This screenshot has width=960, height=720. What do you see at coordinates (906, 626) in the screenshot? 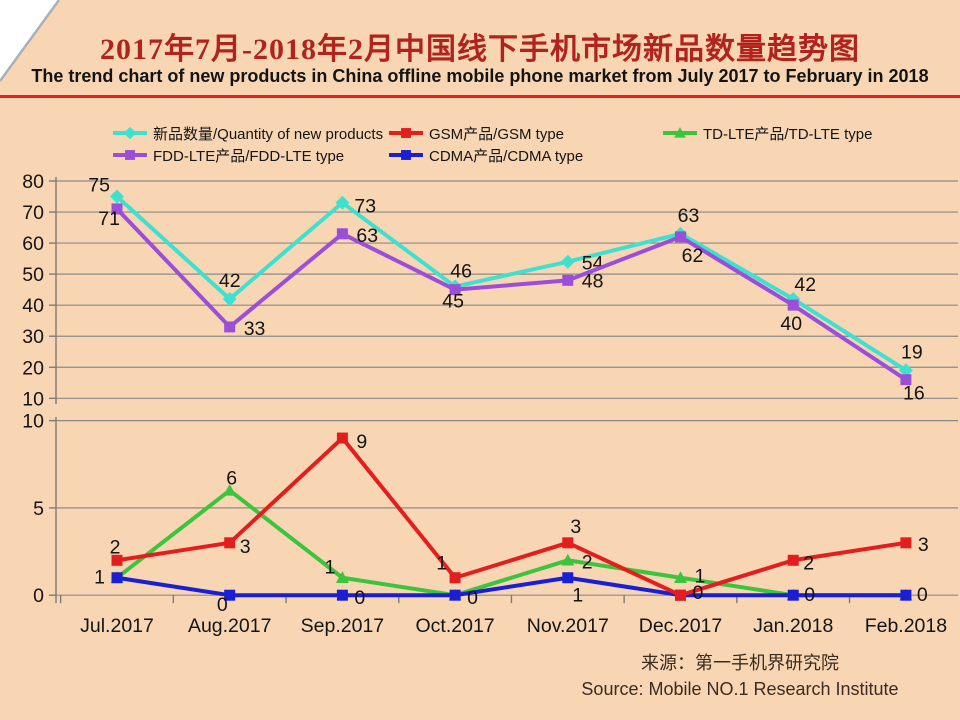
I see `svg-text: Feb.2018` at bounding box center [906, 626].